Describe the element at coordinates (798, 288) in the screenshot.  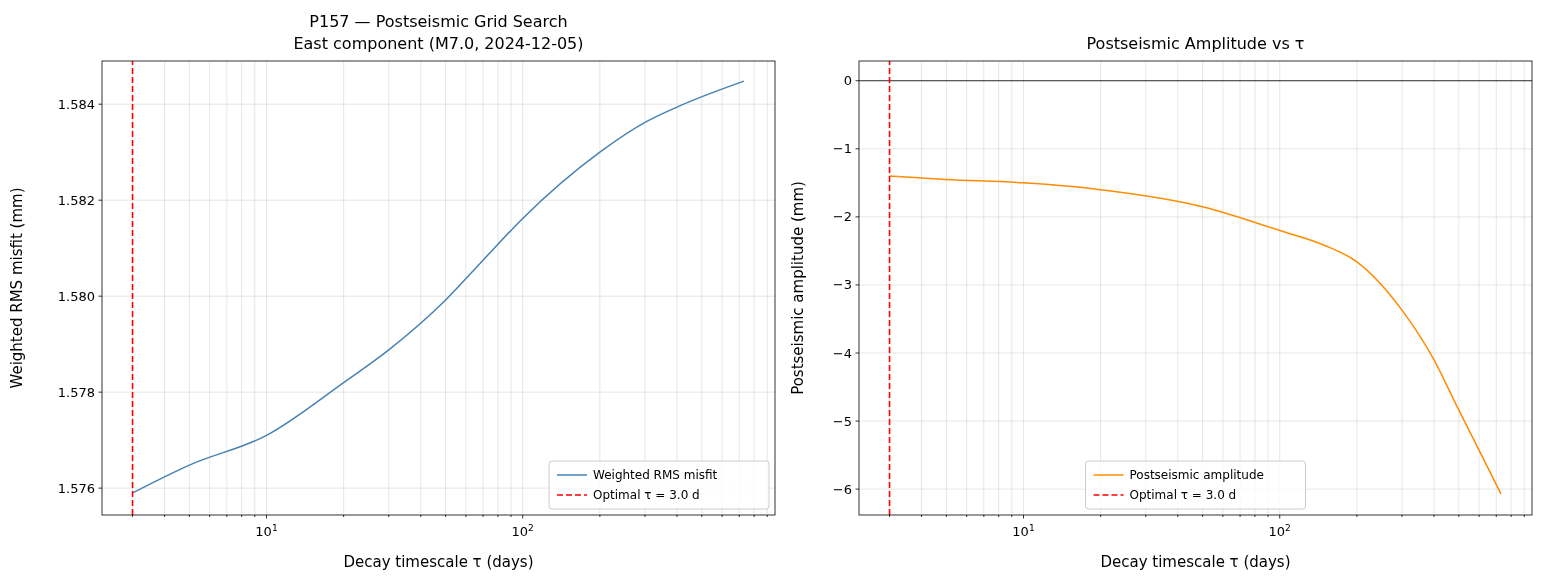
I see `y-axis-title: Postseismic amplitude (mm)` at that location.